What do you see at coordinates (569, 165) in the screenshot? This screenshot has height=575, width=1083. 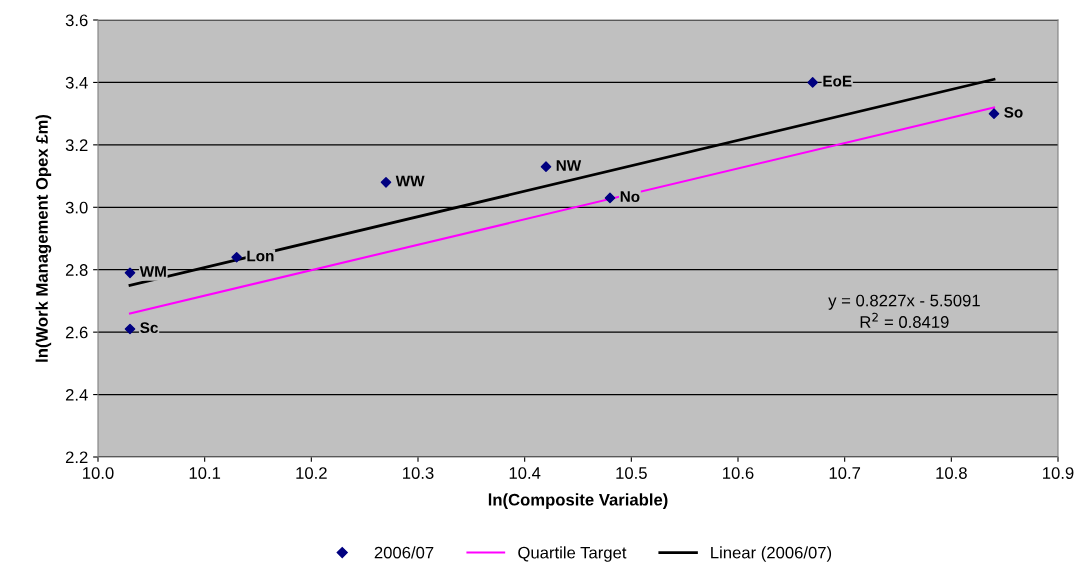 I see `annotation: NW` at bounding box center [569, 165].